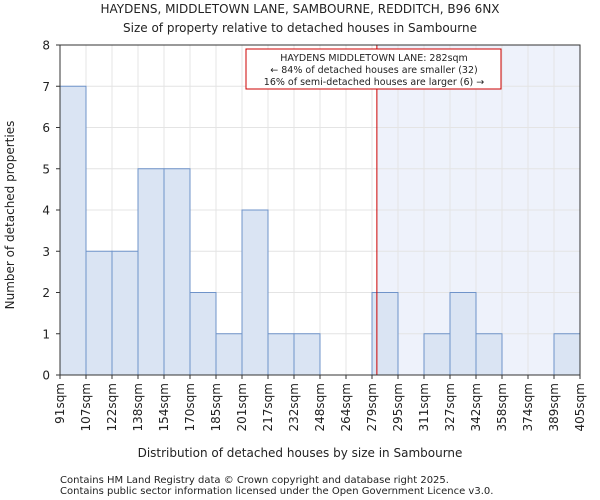 Image resolution: width=600 pixels, height=500 pixels. I want to click on y-tick-label: 6, so click(46, 128).